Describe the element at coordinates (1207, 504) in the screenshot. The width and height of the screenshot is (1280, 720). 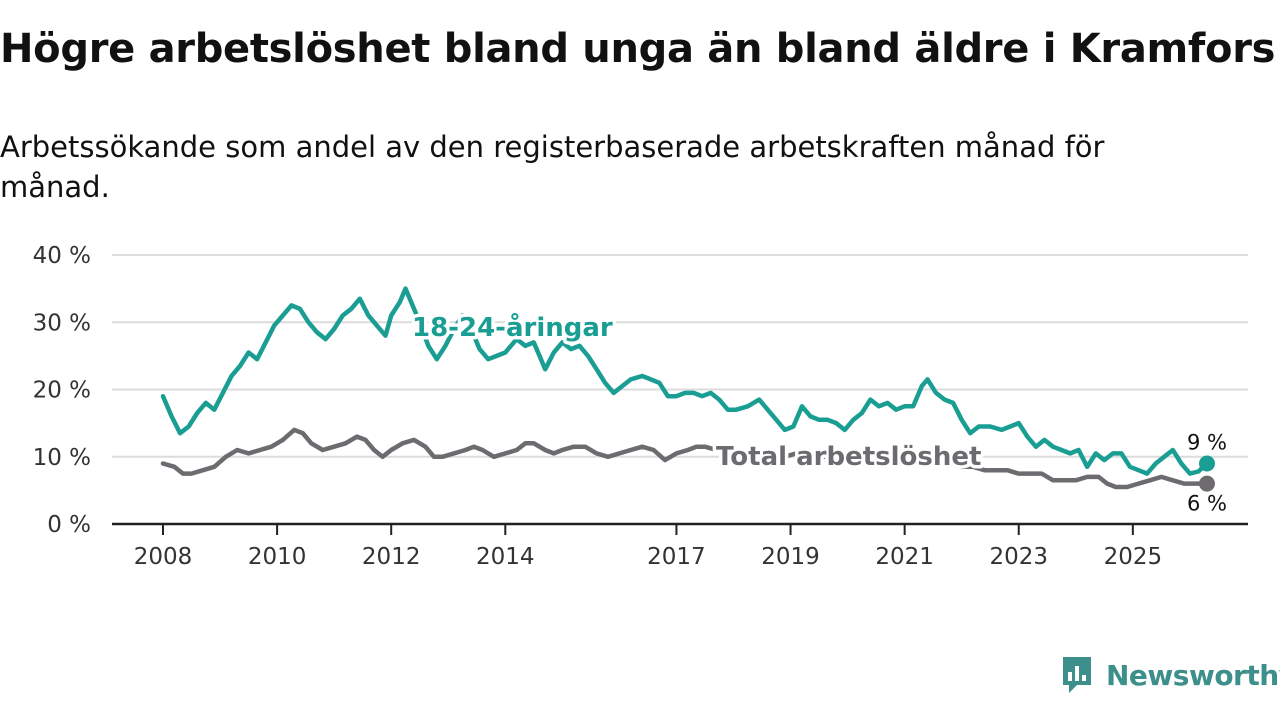
I see `end-label-total: 6 %` at that location.